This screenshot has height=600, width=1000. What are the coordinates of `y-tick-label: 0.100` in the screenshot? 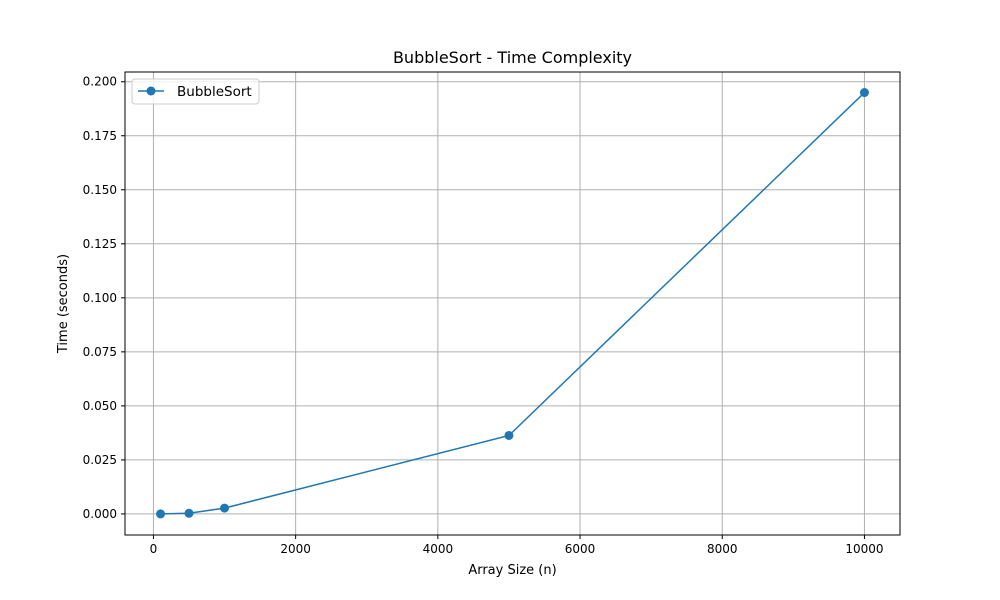 It's located at (100, 298).